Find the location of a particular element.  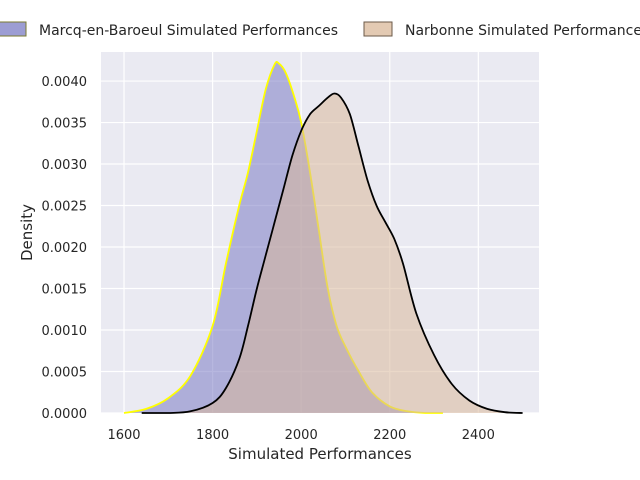

y-tick-label: 0.0020 is located at coordinates (65, 248).